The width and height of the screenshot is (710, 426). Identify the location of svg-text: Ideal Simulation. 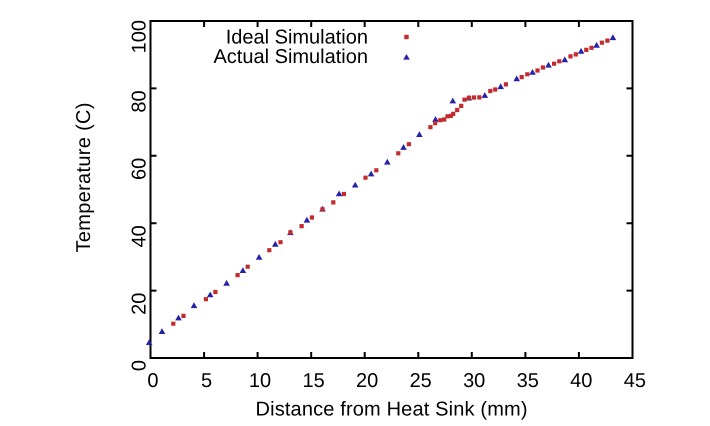
(297, 38).